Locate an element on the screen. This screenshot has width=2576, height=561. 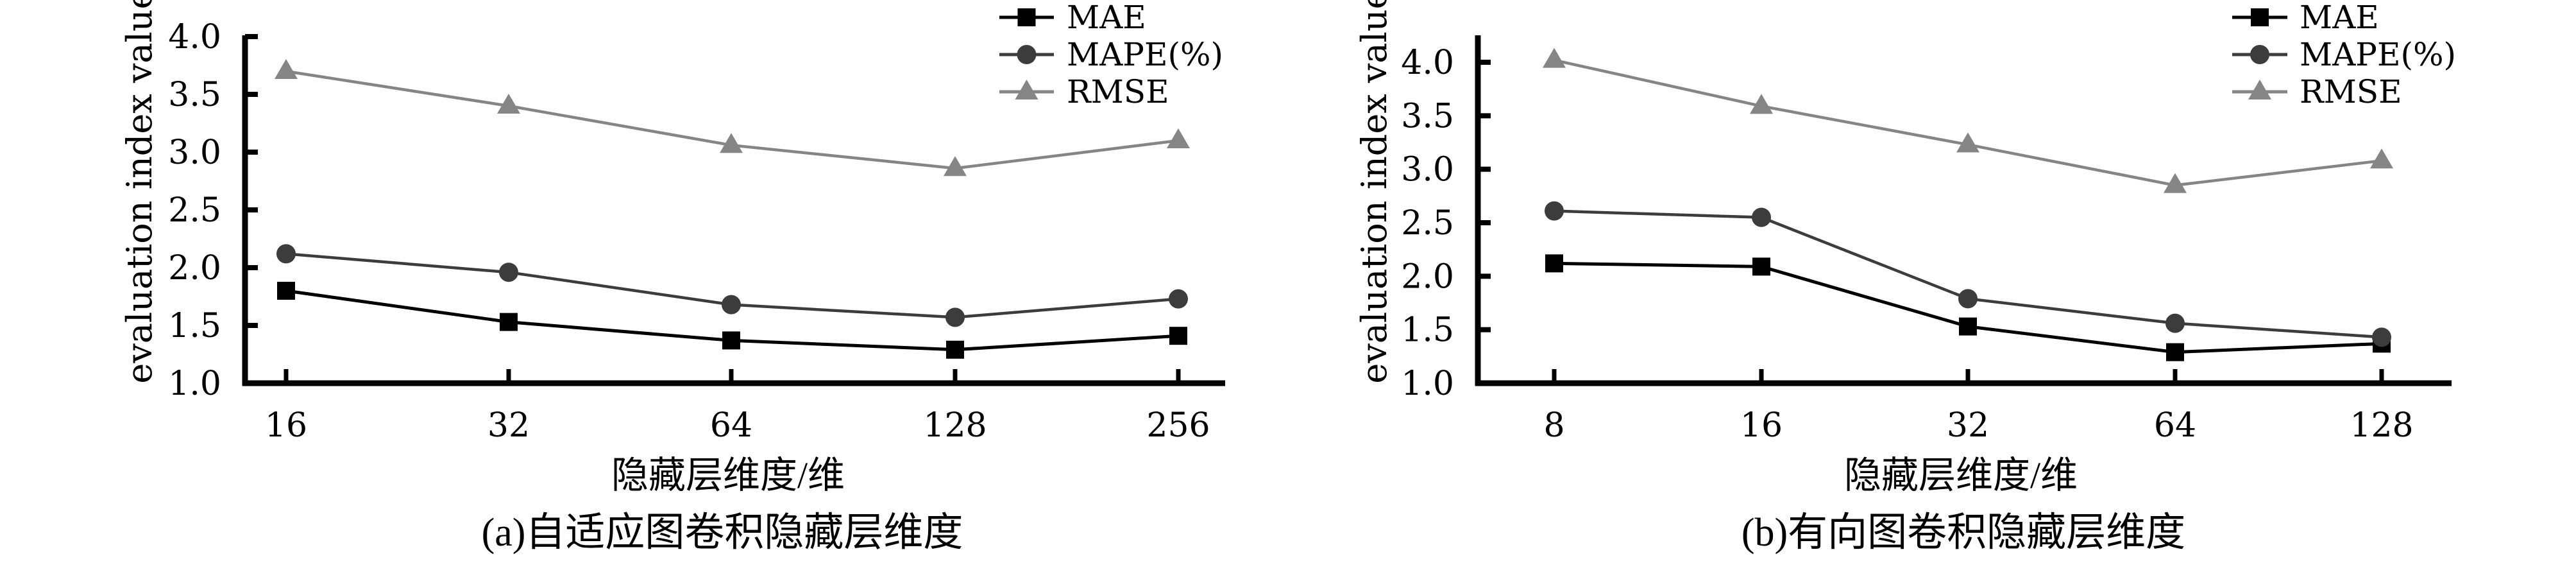
series-mae is located at coordinates (732, 320).